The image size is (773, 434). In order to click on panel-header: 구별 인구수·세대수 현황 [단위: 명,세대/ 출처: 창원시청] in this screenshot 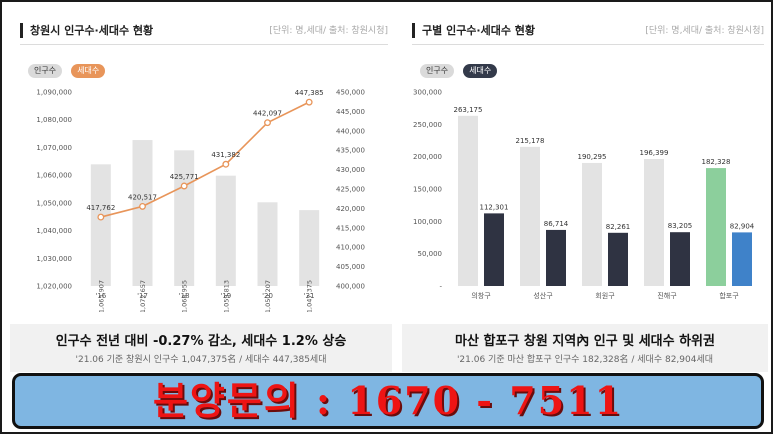, I will do `click(585, 31)`.